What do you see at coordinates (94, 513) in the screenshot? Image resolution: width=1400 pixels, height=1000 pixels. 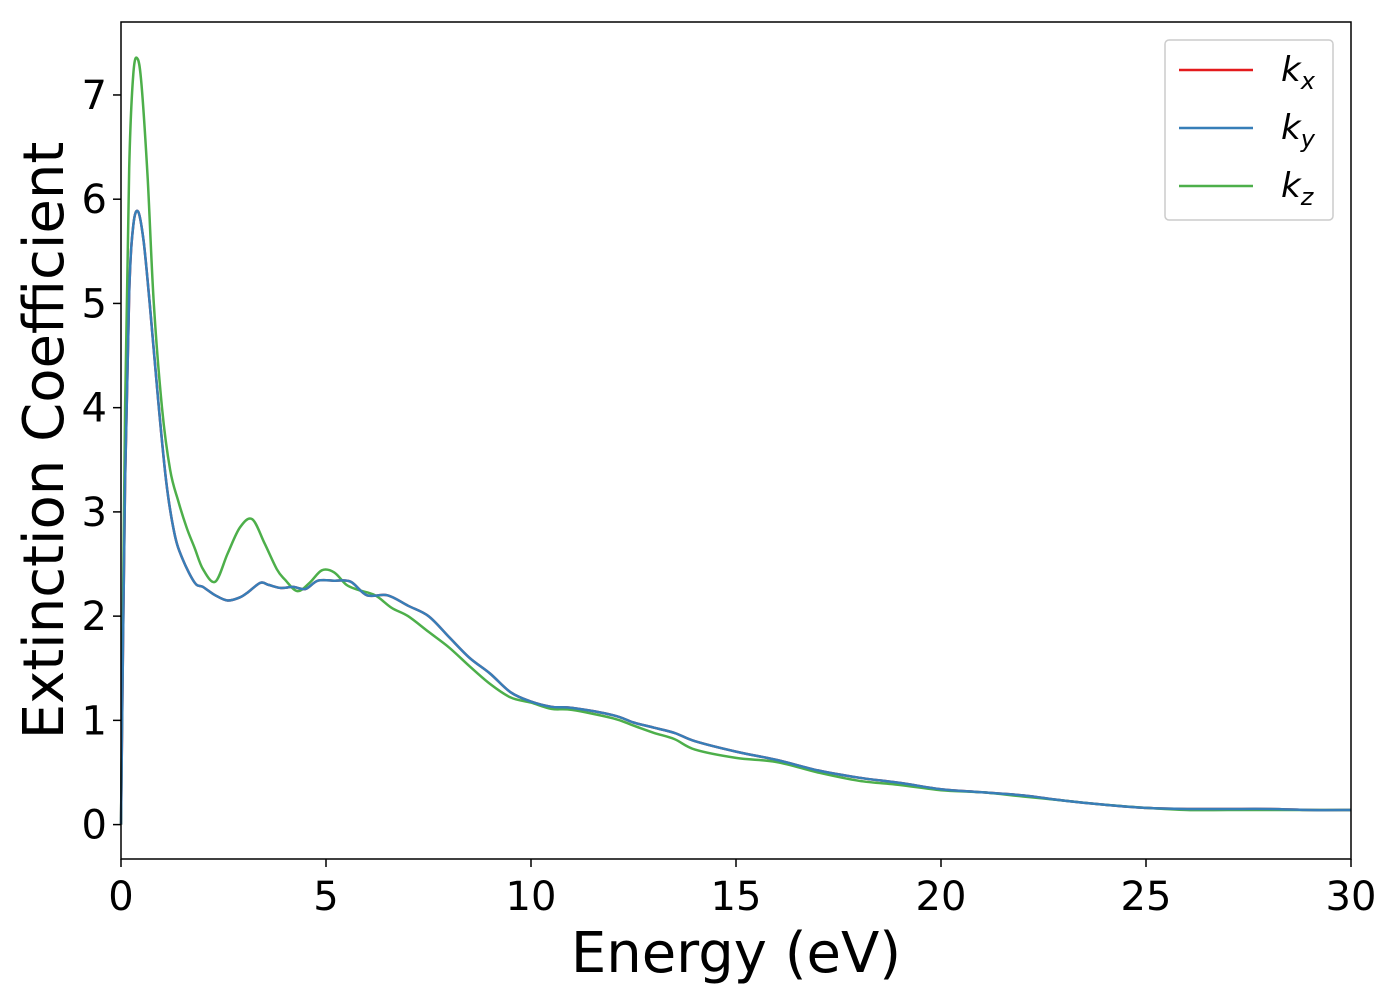 I see `y-tick-label: 3` at bounding box center [94, 513].